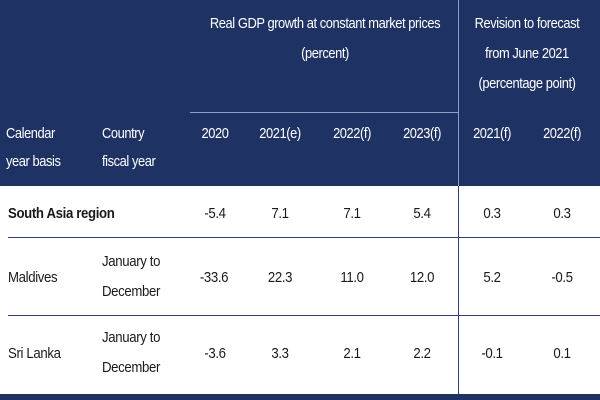  Describe the element at coordinates (324, 112) in the screenshot. I see `header-divider-horizontal` at that location.